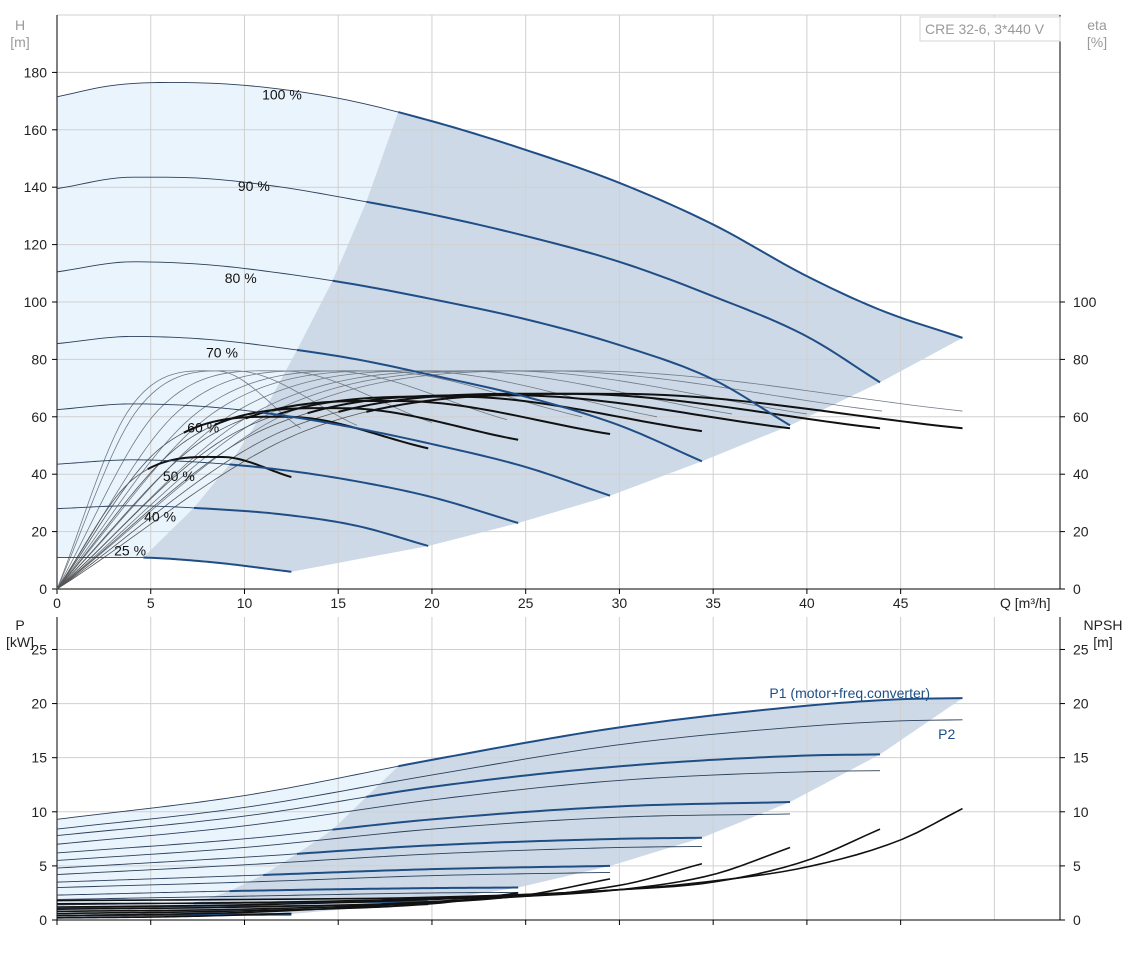  I want to click on qh-x-tick-label: 10, so click(245, 603).